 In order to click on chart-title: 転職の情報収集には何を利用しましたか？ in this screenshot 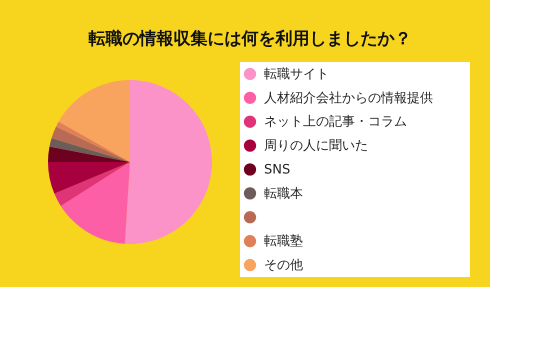, I will do `click(250, 39)`.